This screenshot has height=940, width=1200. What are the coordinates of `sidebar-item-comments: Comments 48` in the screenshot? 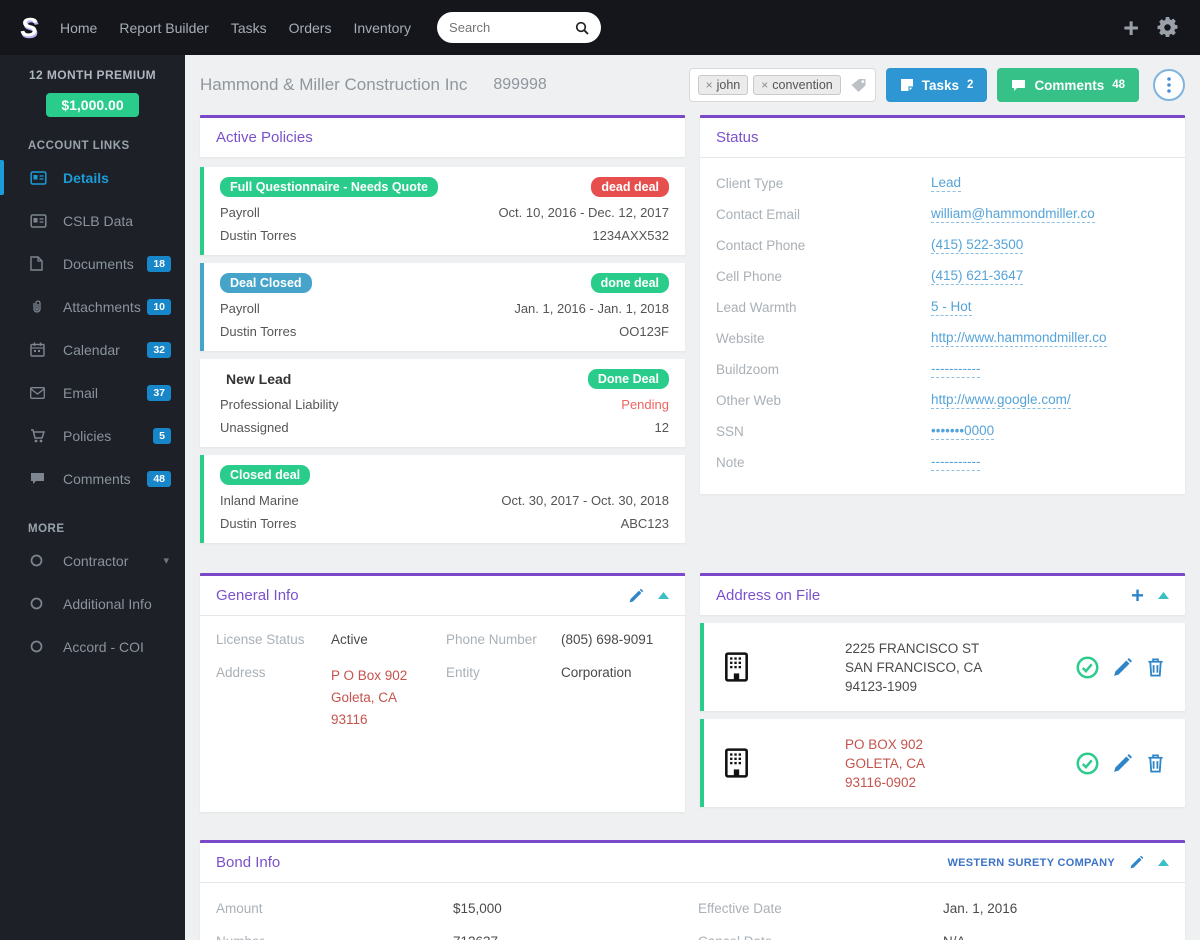 It's located at (92, 478).